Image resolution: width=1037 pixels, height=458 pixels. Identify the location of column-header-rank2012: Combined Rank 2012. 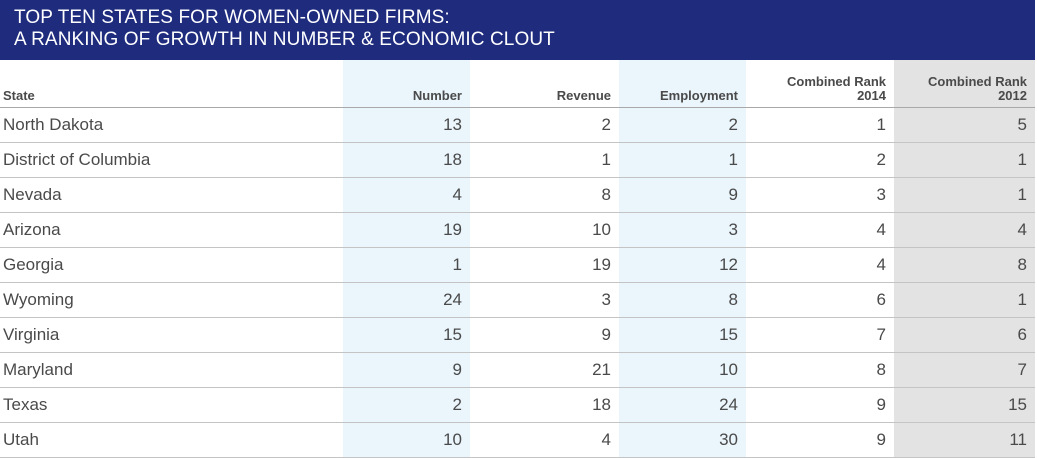
(964, 84).